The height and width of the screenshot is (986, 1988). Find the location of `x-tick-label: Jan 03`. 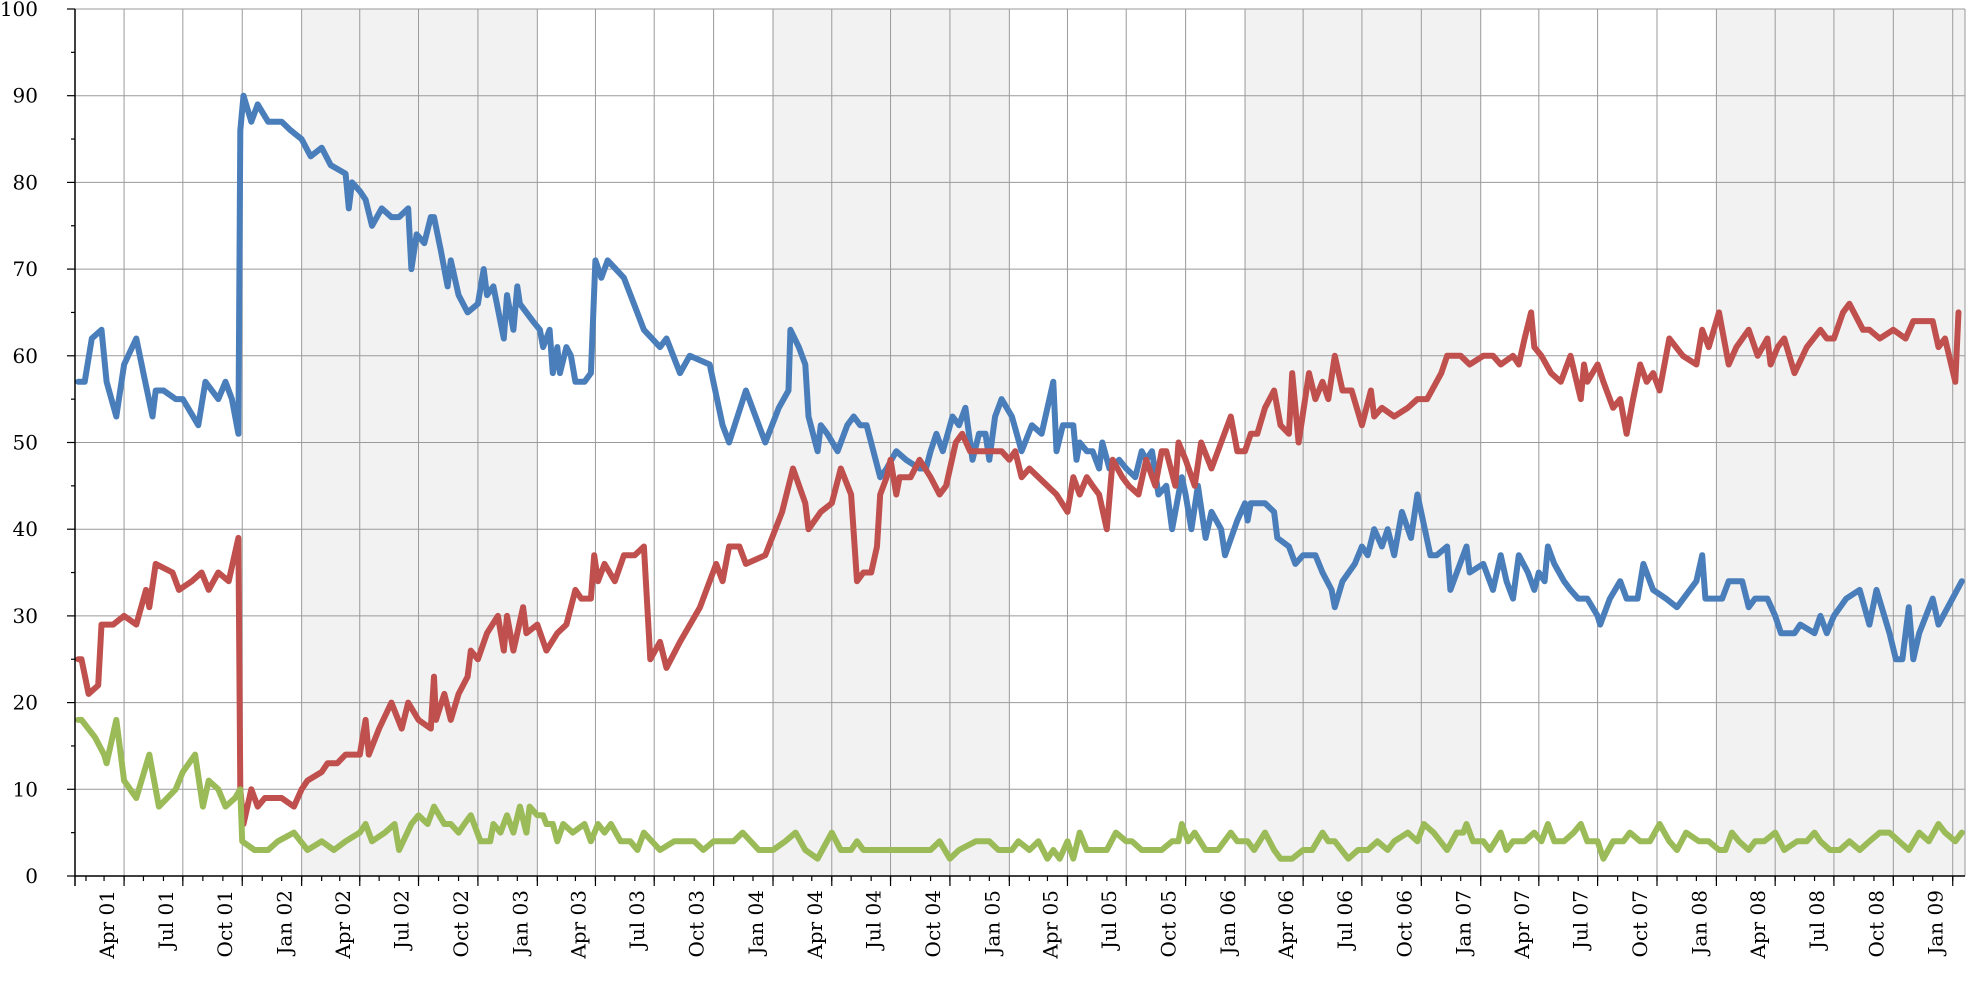

x-tick-label: Jan 03 is located at coordinates (520, 923).